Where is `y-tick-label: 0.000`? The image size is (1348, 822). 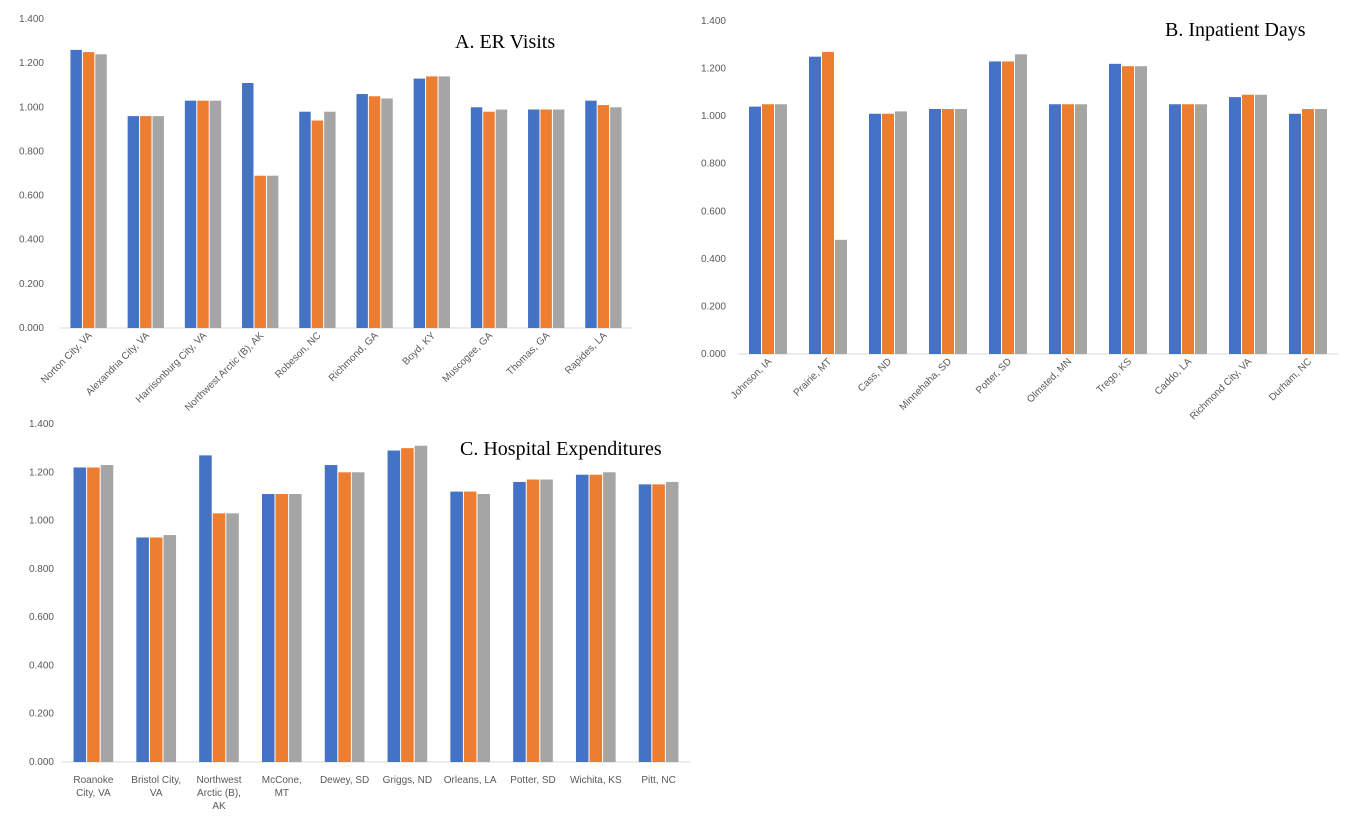 y-tick-label: 0.000 is located at coordinates (31, 328).